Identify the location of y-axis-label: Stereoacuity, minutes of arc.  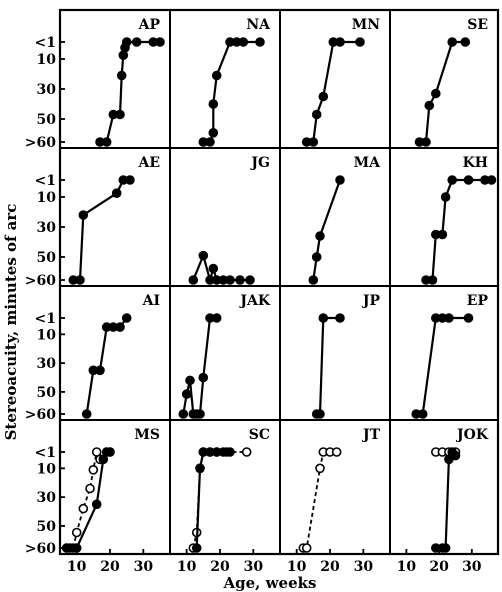
(11, 322).